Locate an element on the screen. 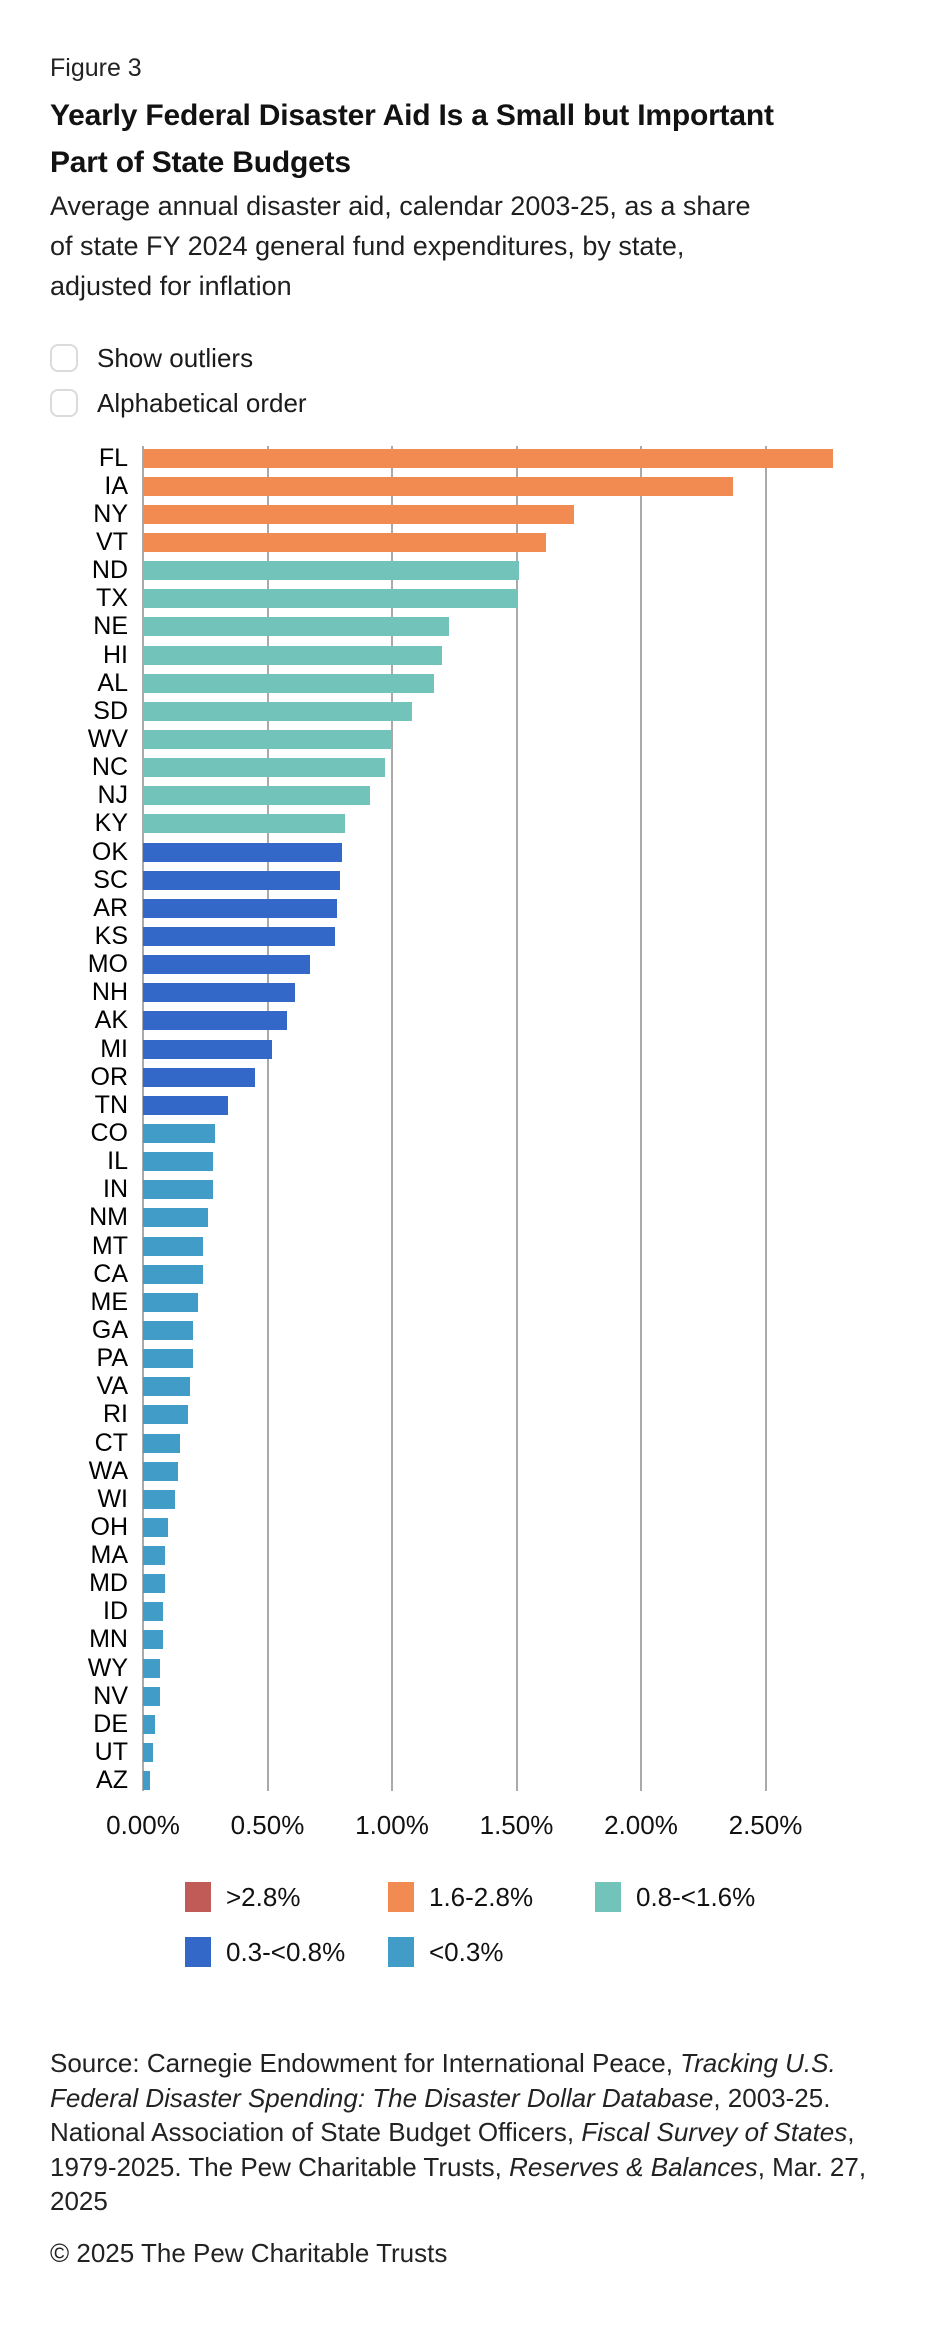  legend-item: 0.8-<1.6% is located at coordinates (675, 1897).